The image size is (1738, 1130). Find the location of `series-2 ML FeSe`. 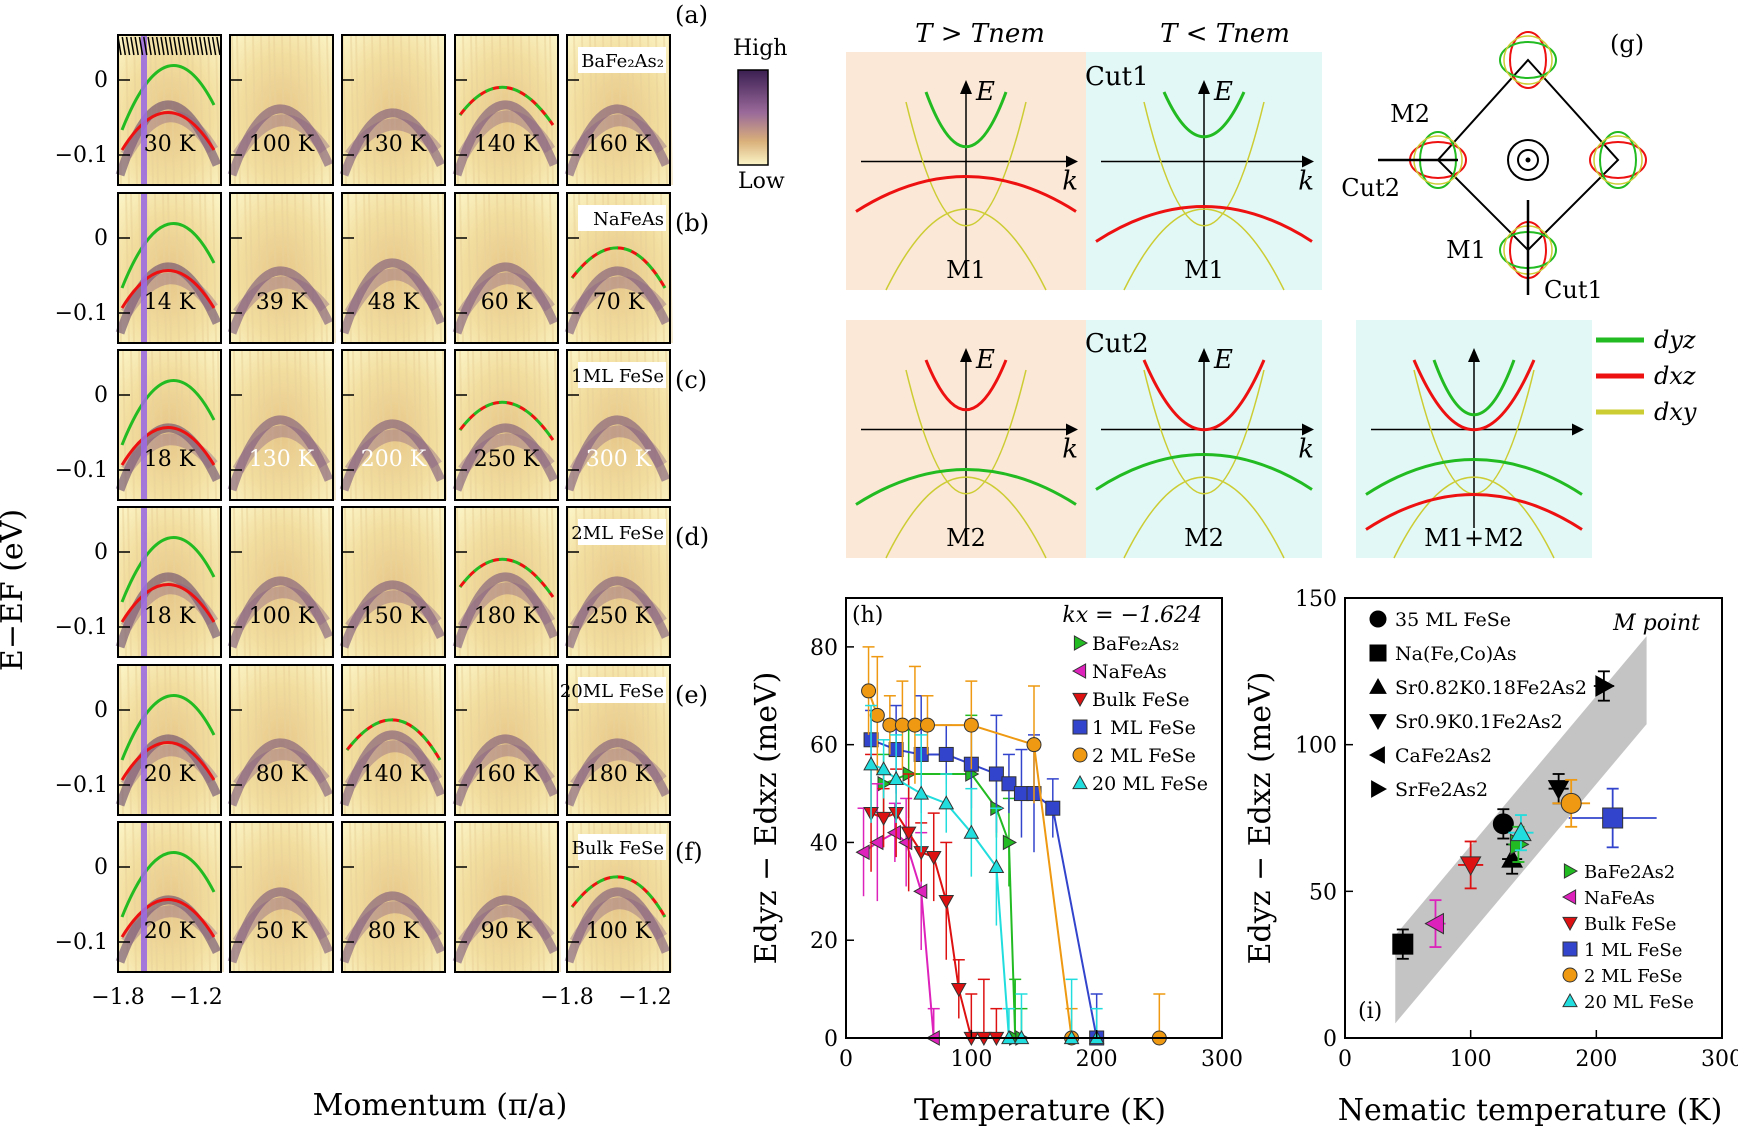

series-2 ML FeSe is located at coordinates (1014, 846).